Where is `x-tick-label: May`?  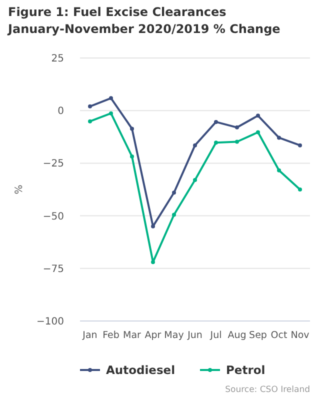 x-tick-label: May is located at coordinates (174, 335).